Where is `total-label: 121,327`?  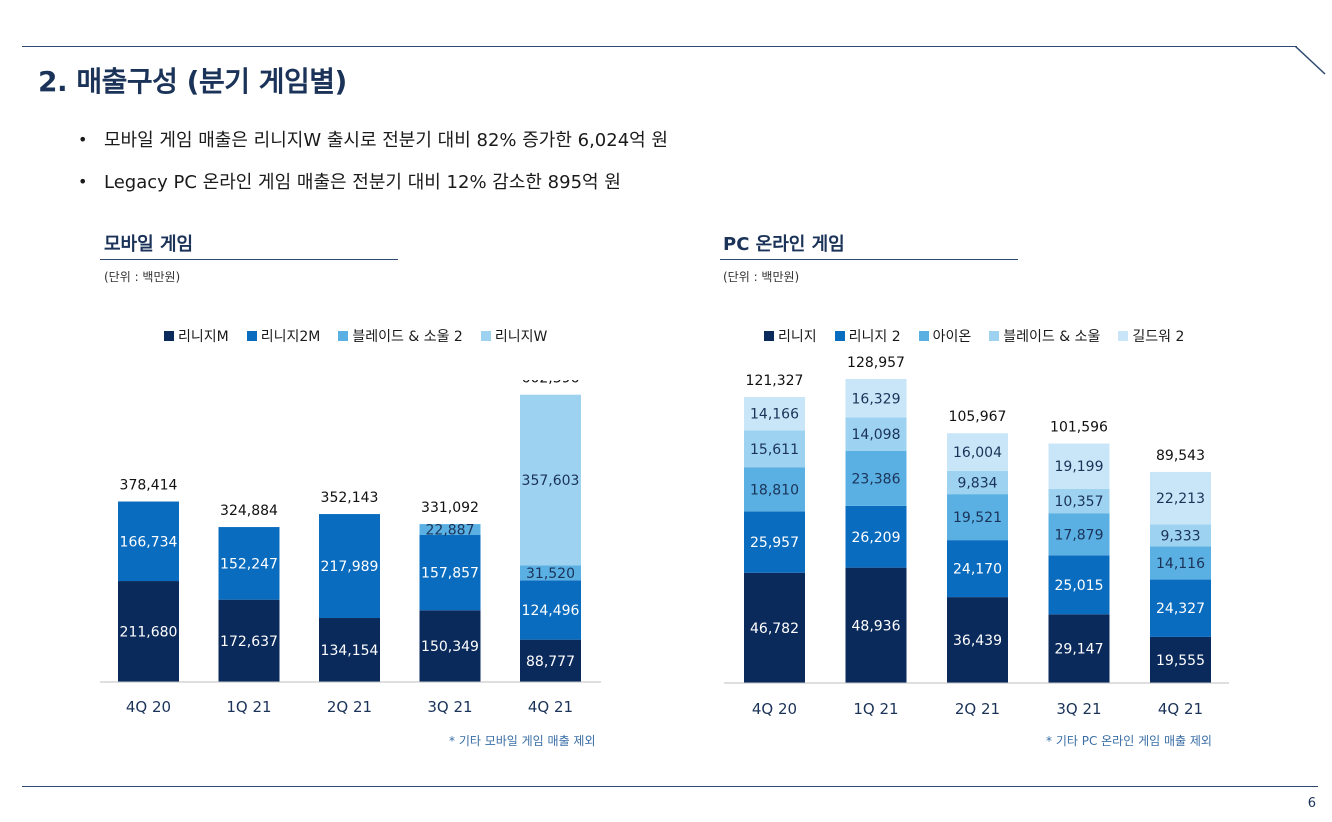
total-label: 121,327 is located at coordinates (775, 381).